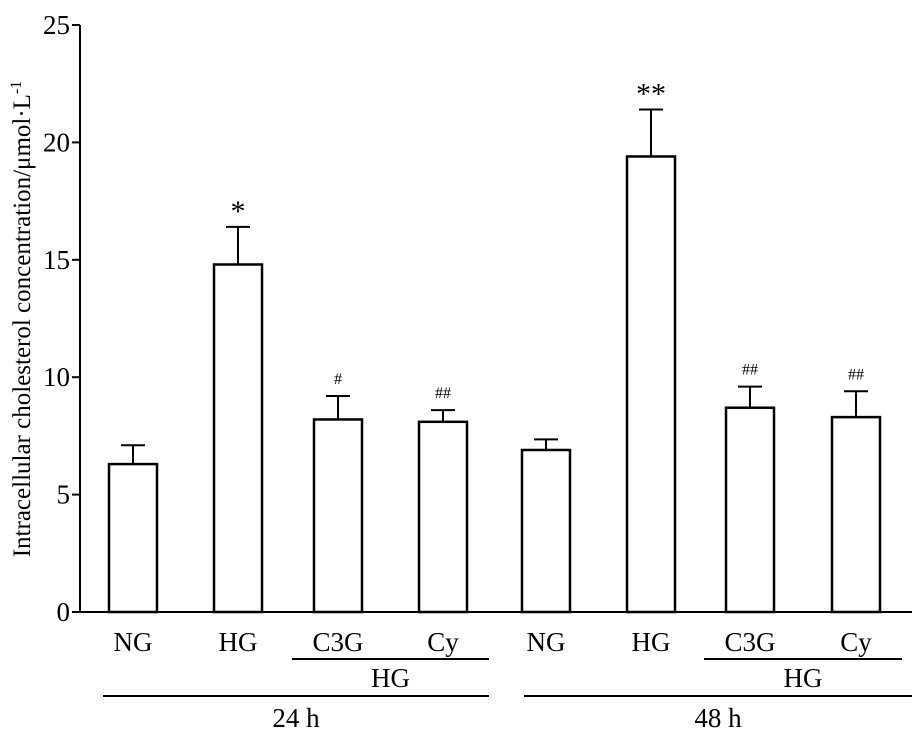 The image size is (912, 731). What do you see at coordinates (651, 94) in the screenshot?
I see `significance-label: **` at bounding box center [651, 94].